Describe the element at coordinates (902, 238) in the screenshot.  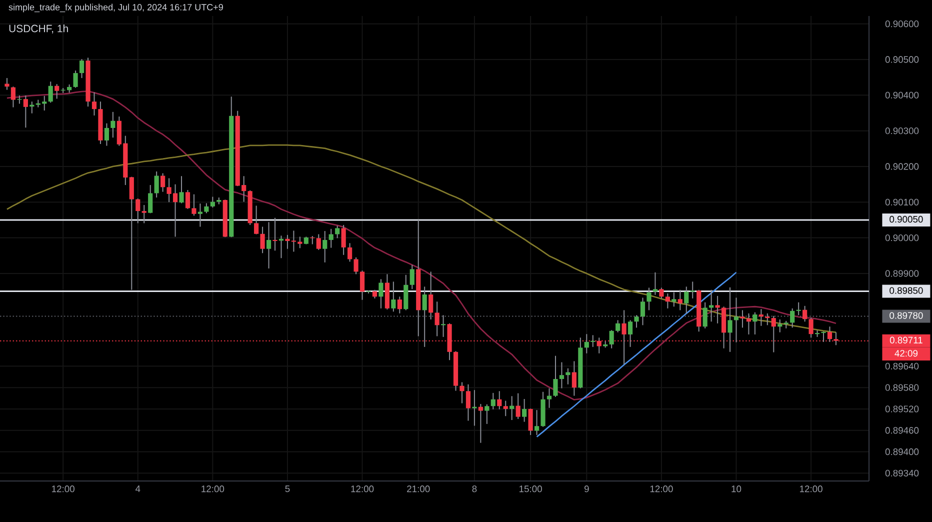
I see `y-tick-label: 0.90000` at that location.